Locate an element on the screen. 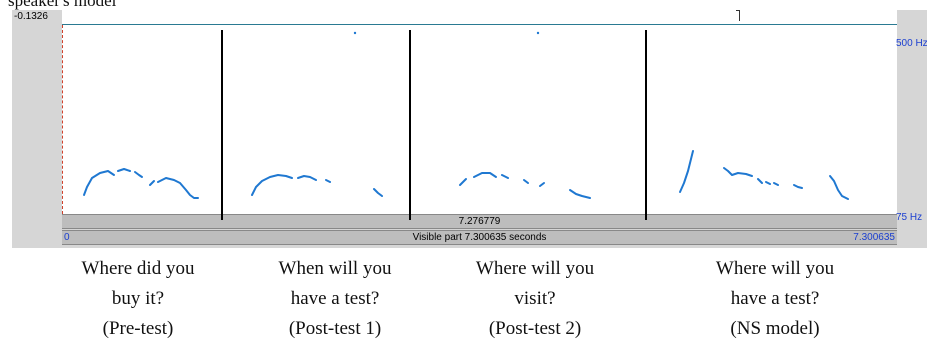 The image size is (927, 347). pitch-contour-segment-1e is located at coordinates (178, 188).